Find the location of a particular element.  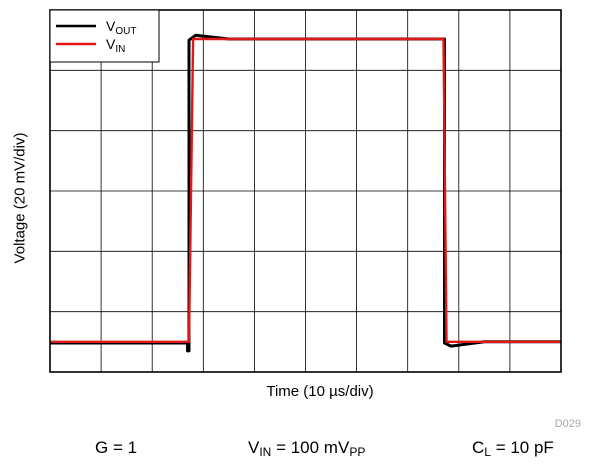

x-axis-label: Time (10 µs/div) is located at coordinates (320, 391).